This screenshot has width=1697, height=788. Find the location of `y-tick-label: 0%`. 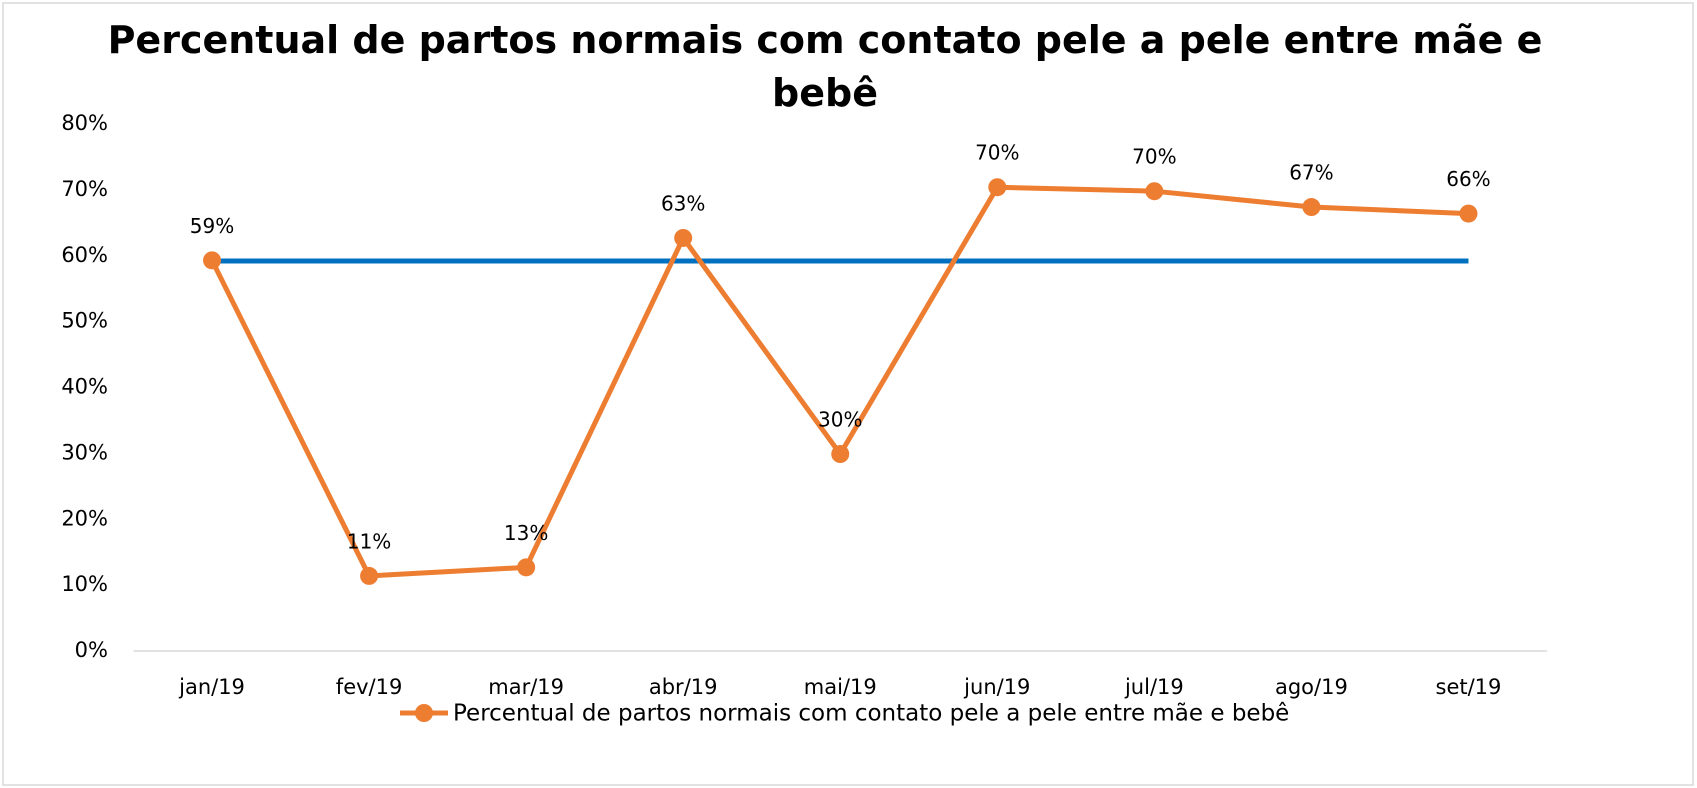

y-tick-label: 0% is located at coordinates (91, 650).